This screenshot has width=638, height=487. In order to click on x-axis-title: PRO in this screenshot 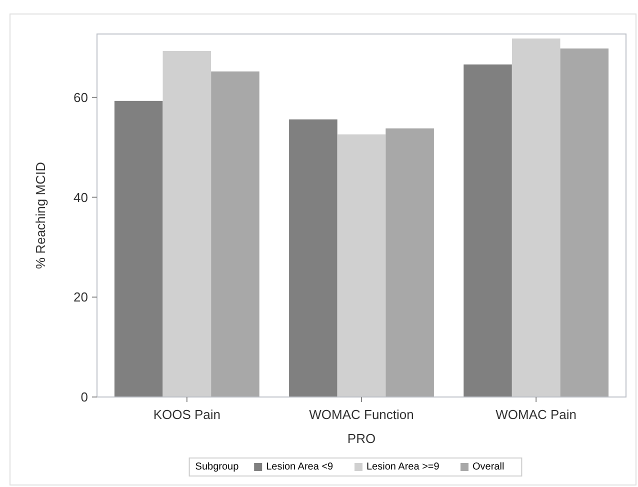, I will do `click(361, 438)`.